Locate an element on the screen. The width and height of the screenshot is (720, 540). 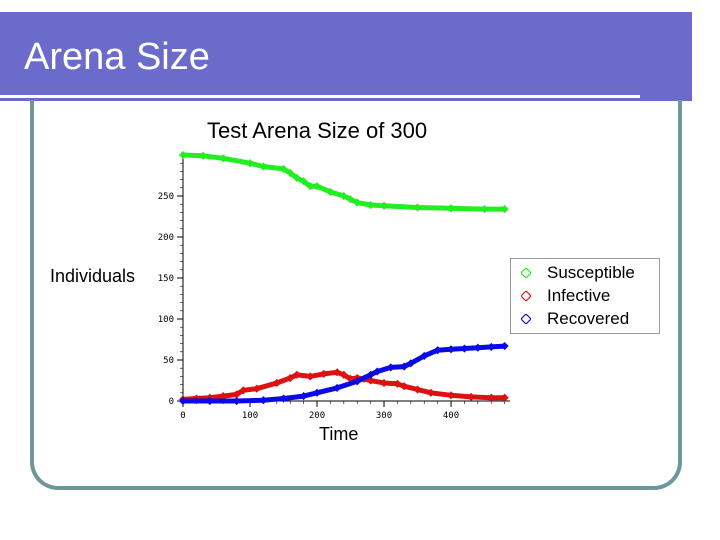
x-tick-label: 0 is located at coordinates (182, 416).